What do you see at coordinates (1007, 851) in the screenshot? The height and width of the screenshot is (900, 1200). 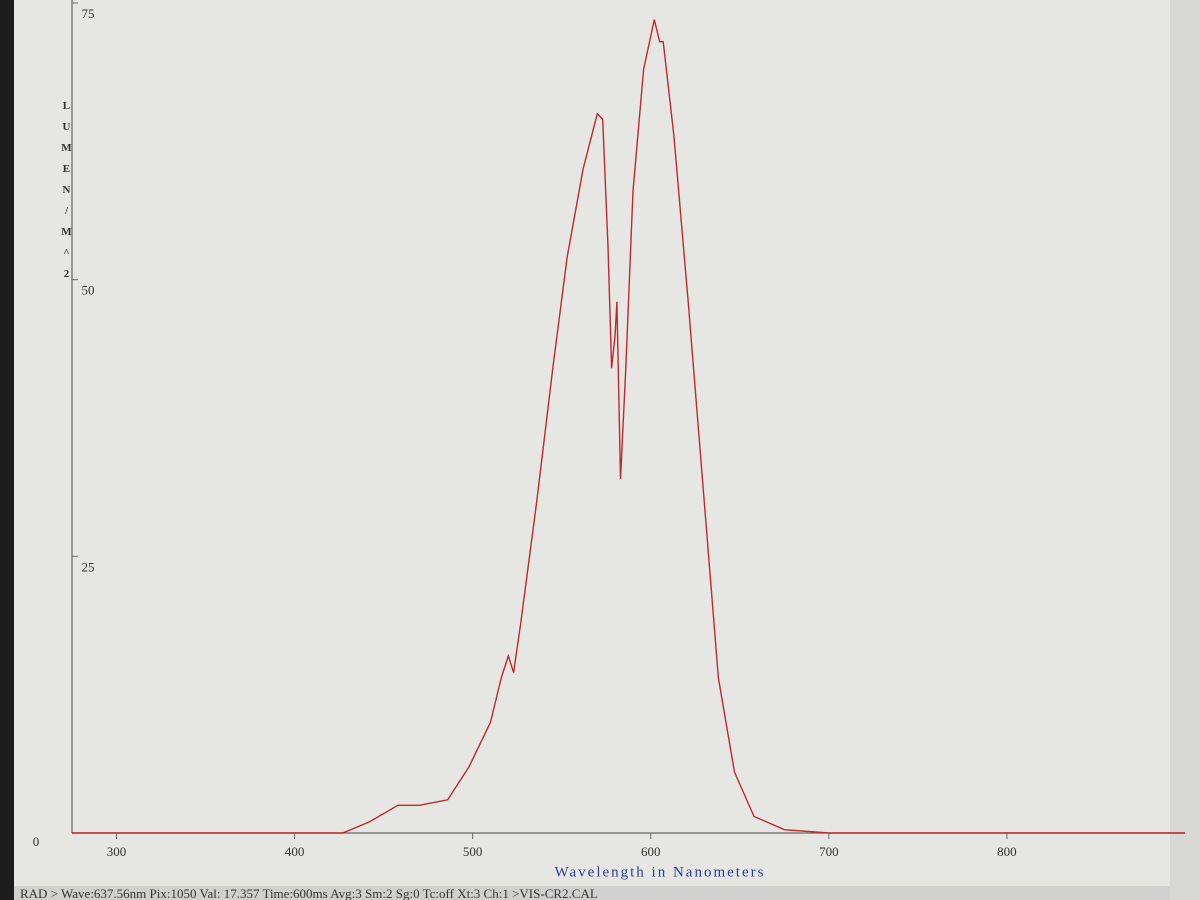 I see `x-tick-label: 800` at bounding box center [1007, 851].